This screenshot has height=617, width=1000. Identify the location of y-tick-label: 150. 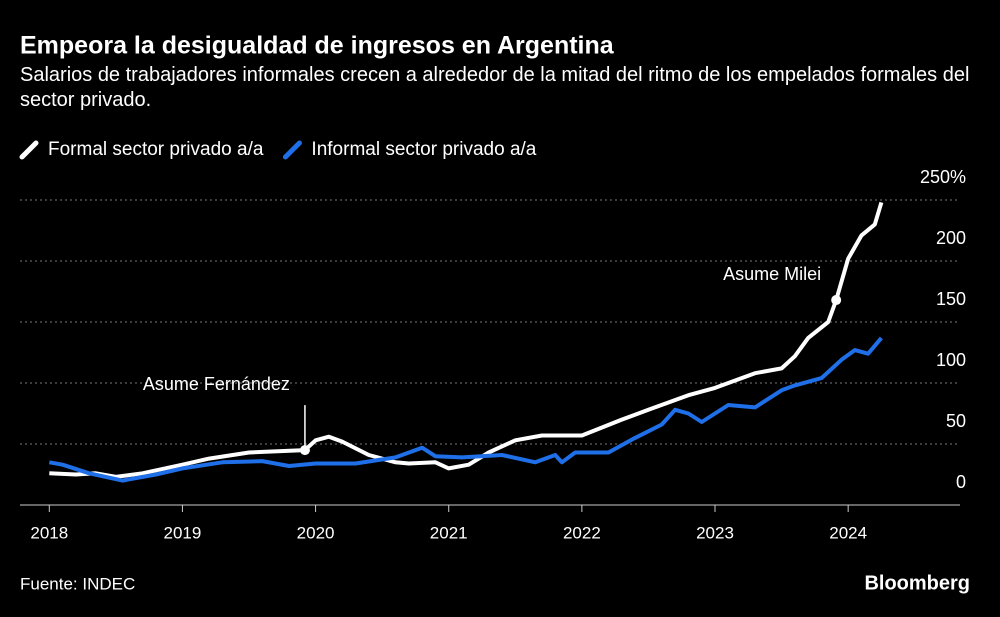
(951, 299).